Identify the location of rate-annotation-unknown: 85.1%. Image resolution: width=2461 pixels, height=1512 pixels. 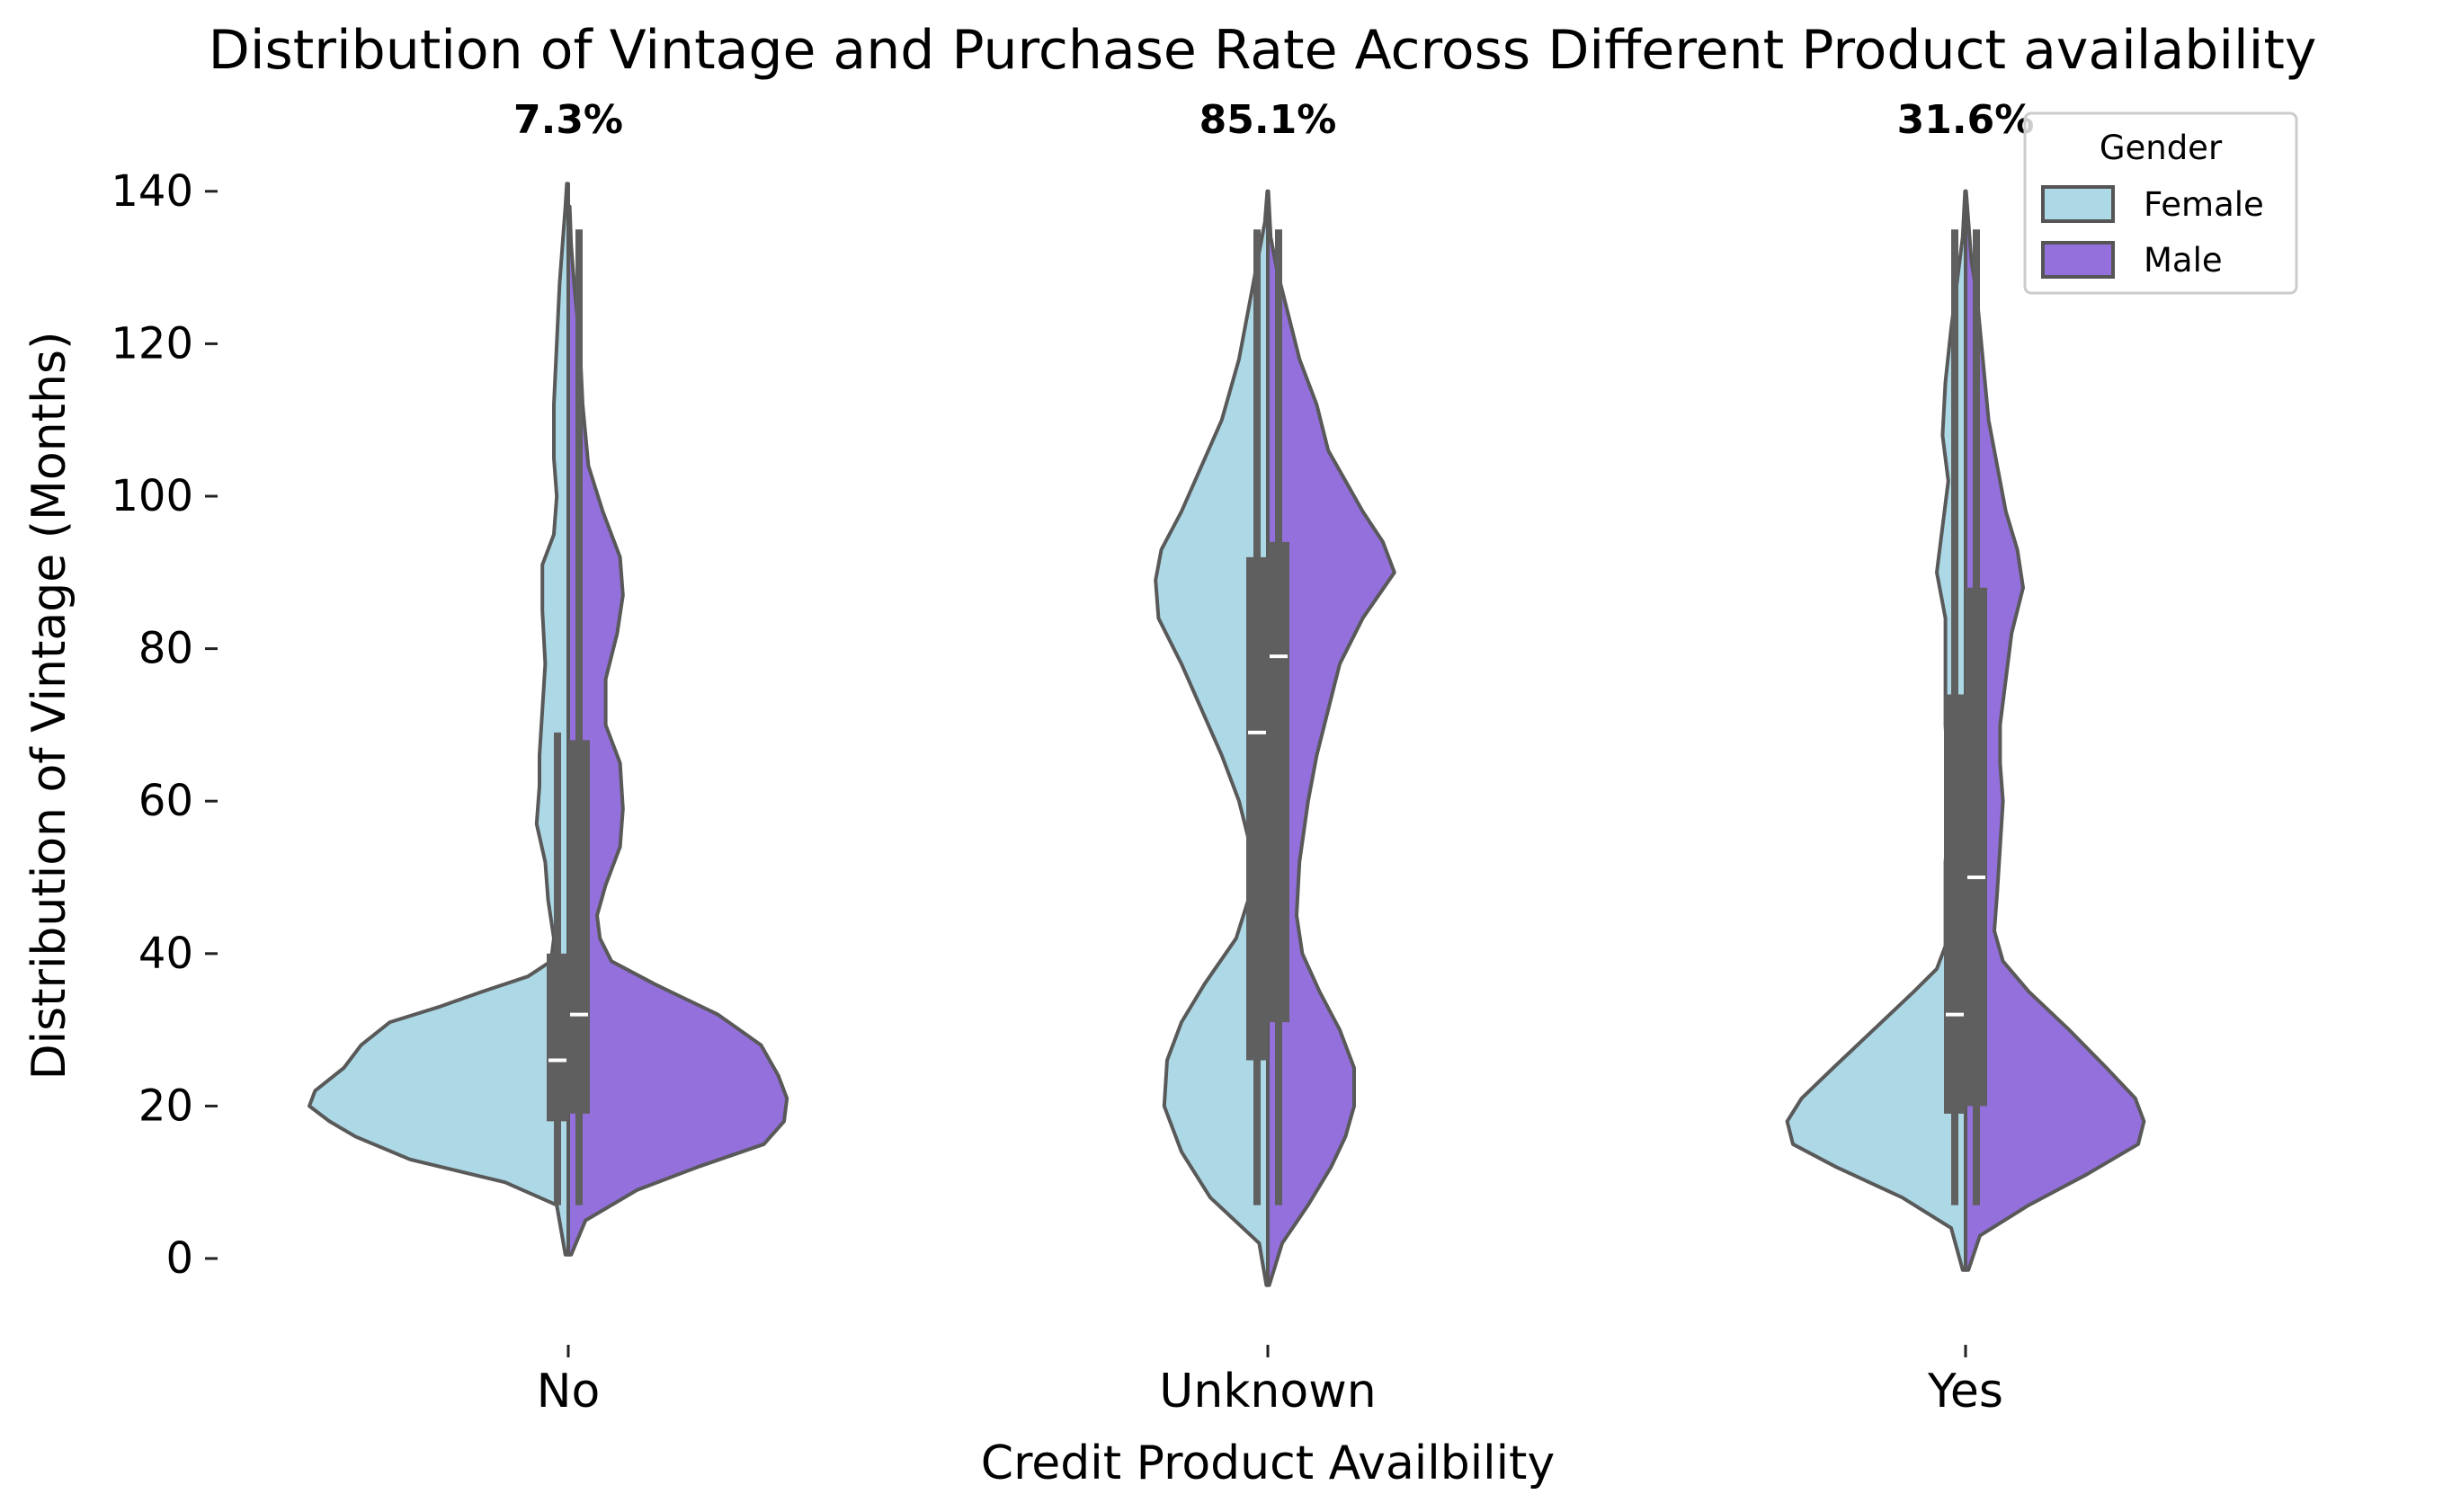
(1268, 120).